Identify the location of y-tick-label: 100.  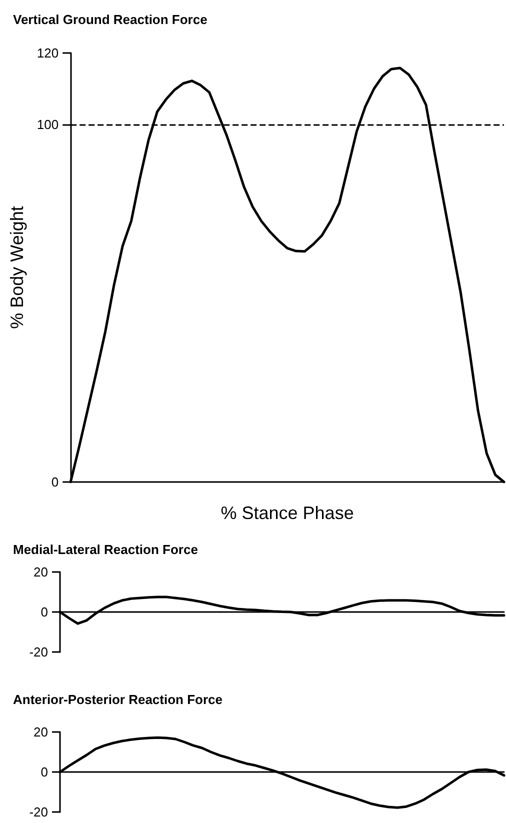
(47, 124).